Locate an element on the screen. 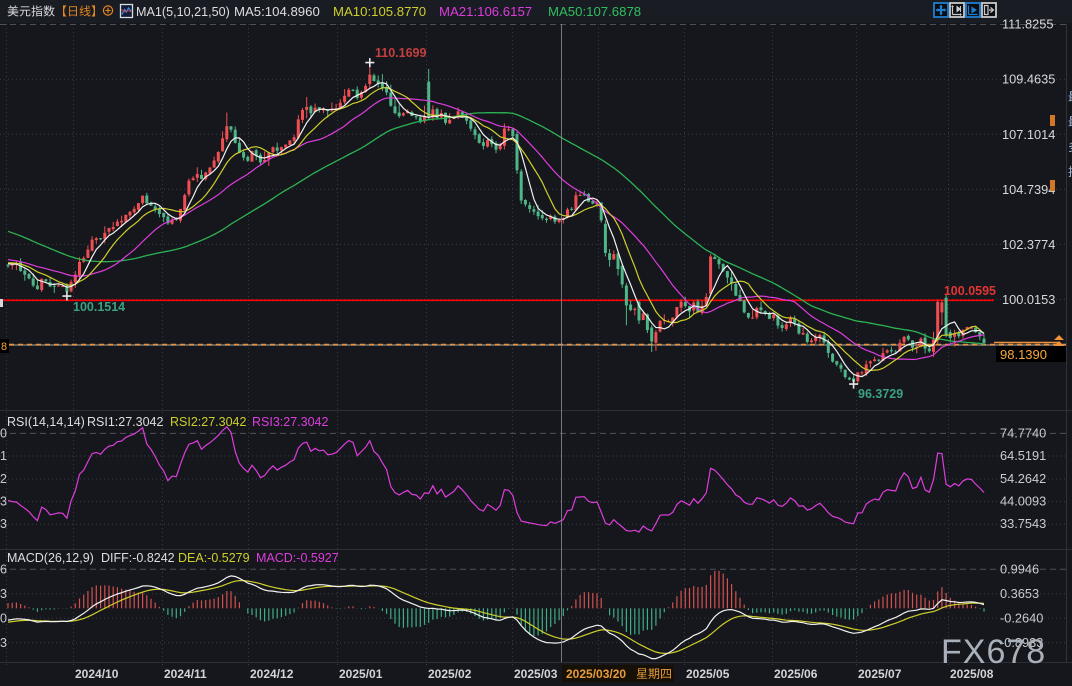 The image size is (1072, 686). svg-text: 96.3729 is located at coordinates (880, 394).